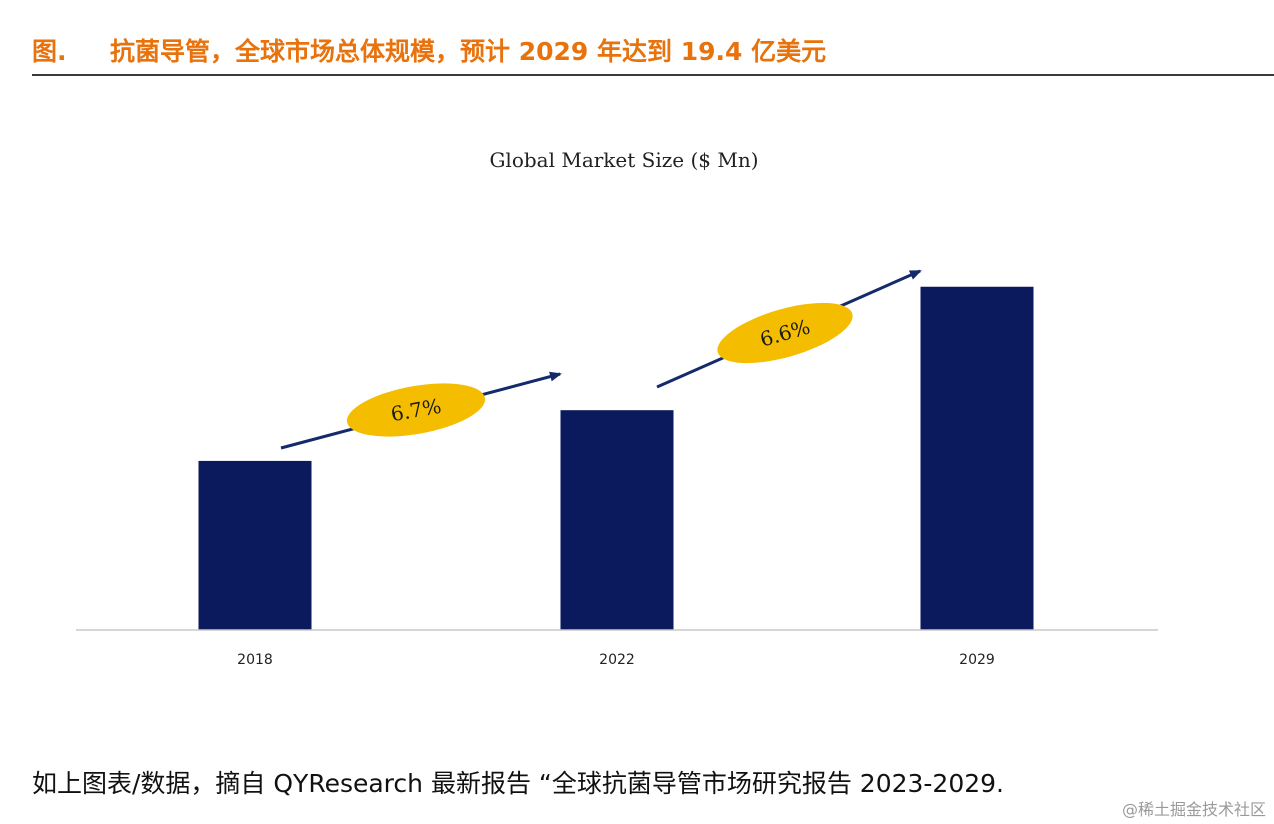 Image resolution: width=1274 pixels, height=824 pixels. Describe the element at coordinates (977, 660) in the screenshot. I see `x-tick-label: 2029` at that location.